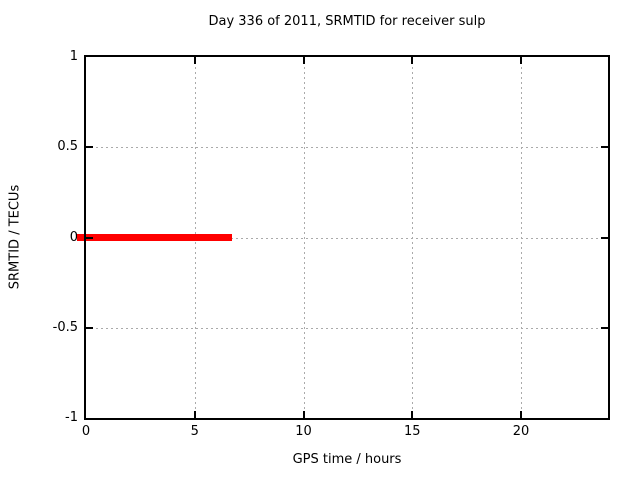  What do you see at coordinates (521, 431) in the screenshot?
I see `x-tick-label: 20` at bounding box center [521, 431].